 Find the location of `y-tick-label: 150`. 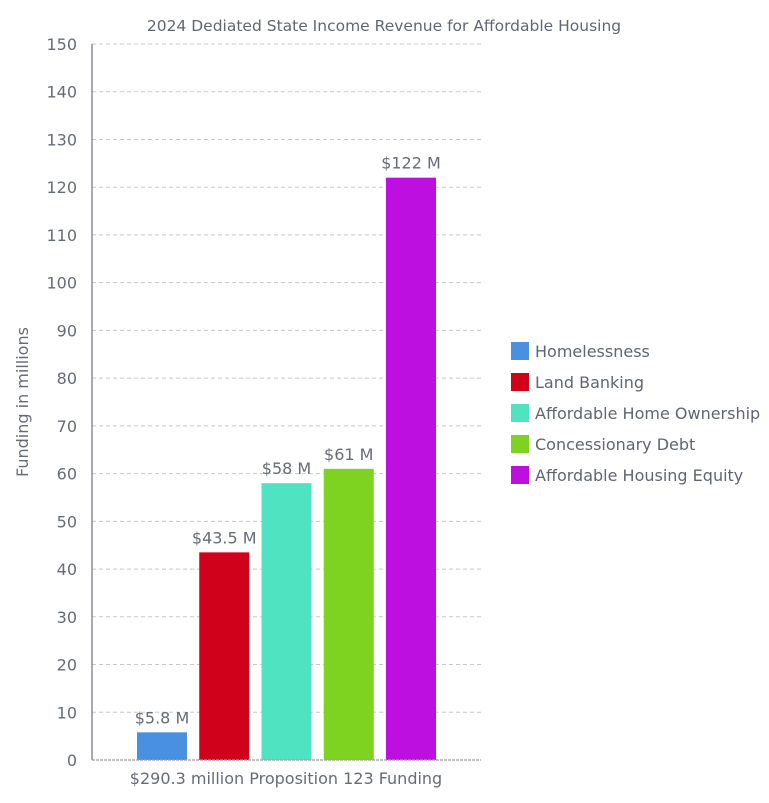

y-tick-label: 150 is located at coordinates (61, 44).